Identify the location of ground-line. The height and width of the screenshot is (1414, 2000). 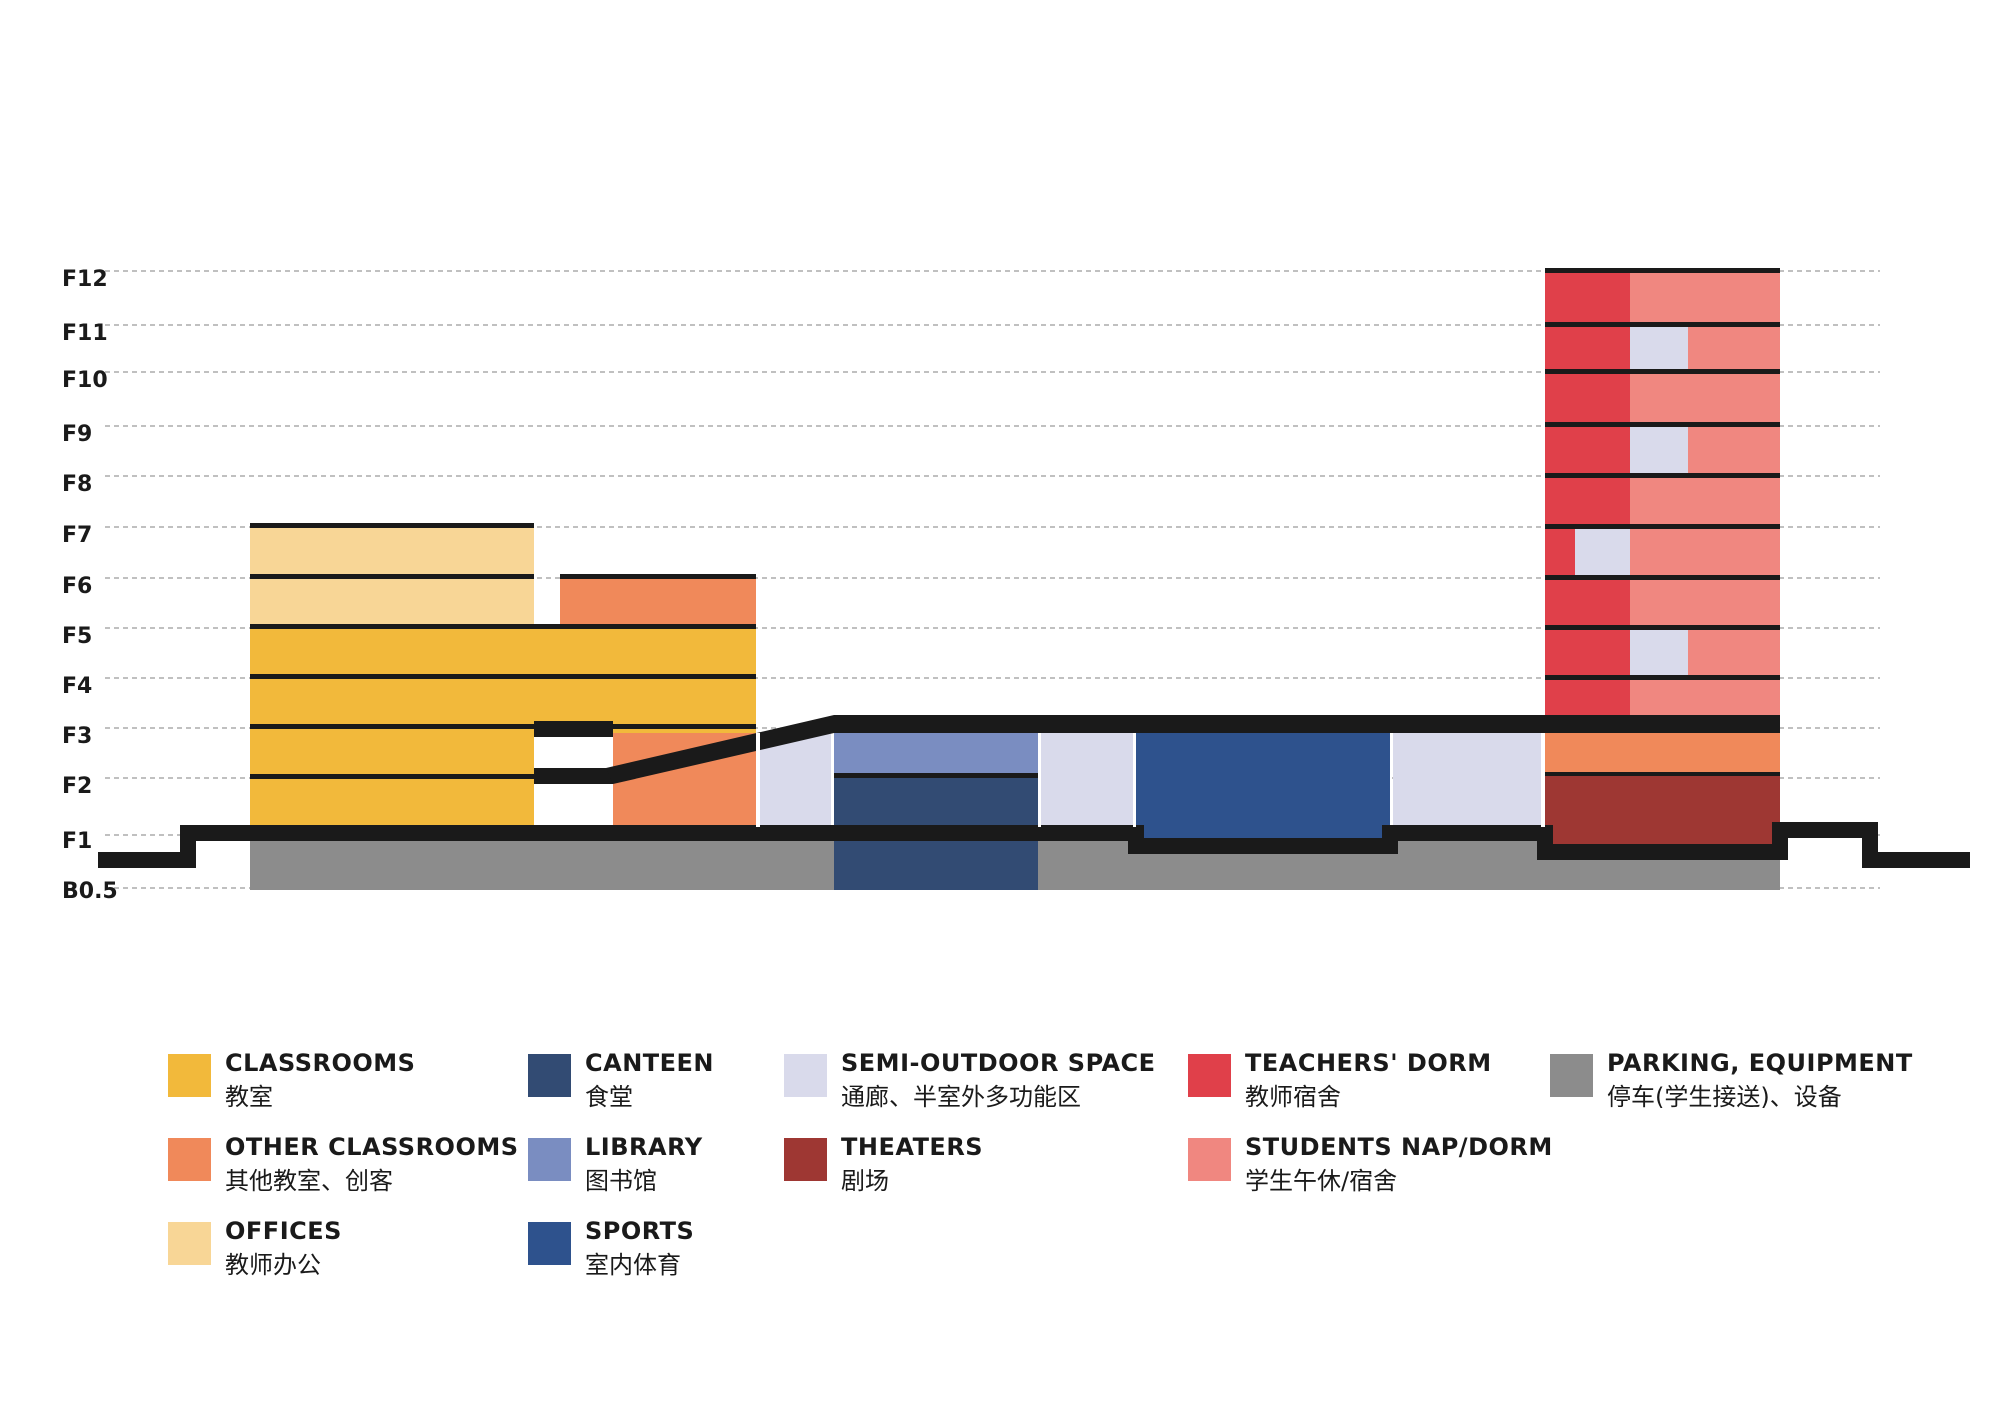
(1034, 845).